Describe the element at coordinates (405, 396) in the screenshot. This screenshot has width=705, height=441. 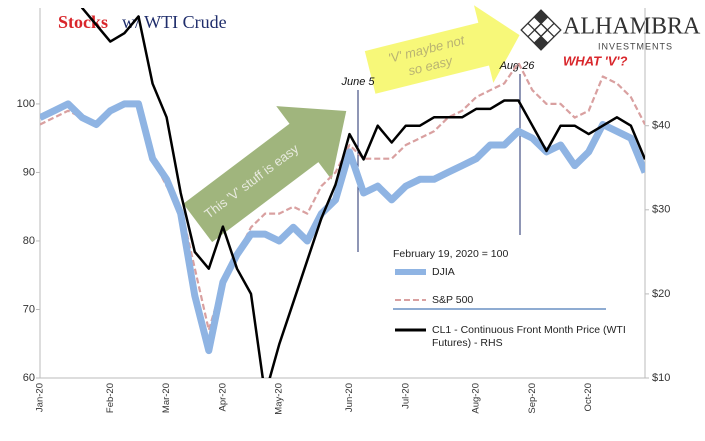
I see `x-tick-label: Jul-20` at that location.